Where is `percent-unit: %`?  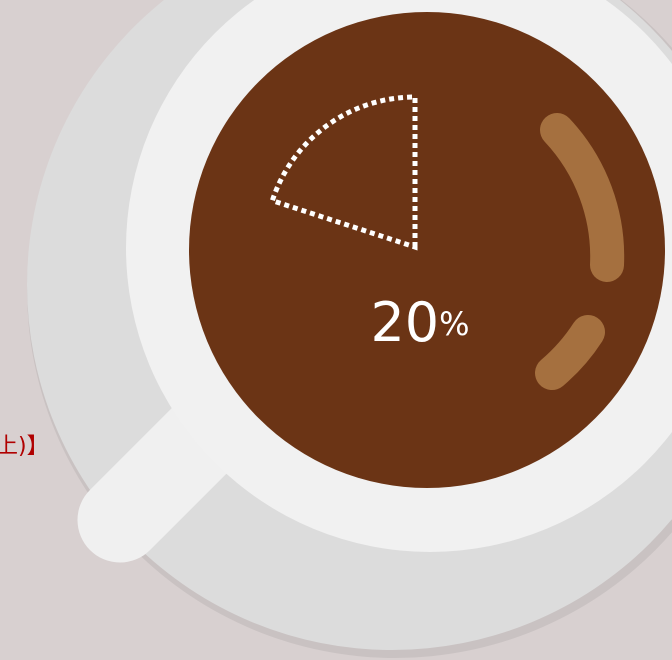 percent-unit: % is located at coordinates (454, 324).